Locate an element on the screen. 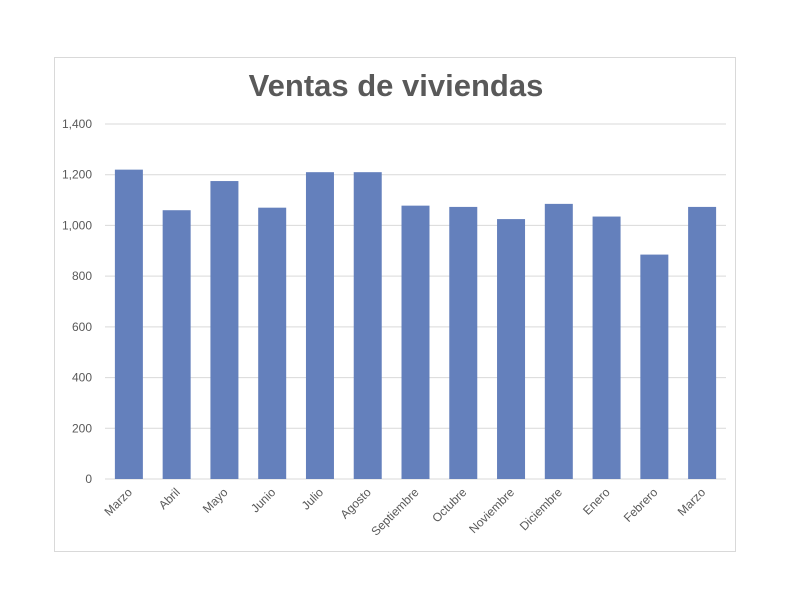 Image resolution: width=792 pixels, height=612 pixels. x-tick-label: Febrero is located at coordinates (641, 505).